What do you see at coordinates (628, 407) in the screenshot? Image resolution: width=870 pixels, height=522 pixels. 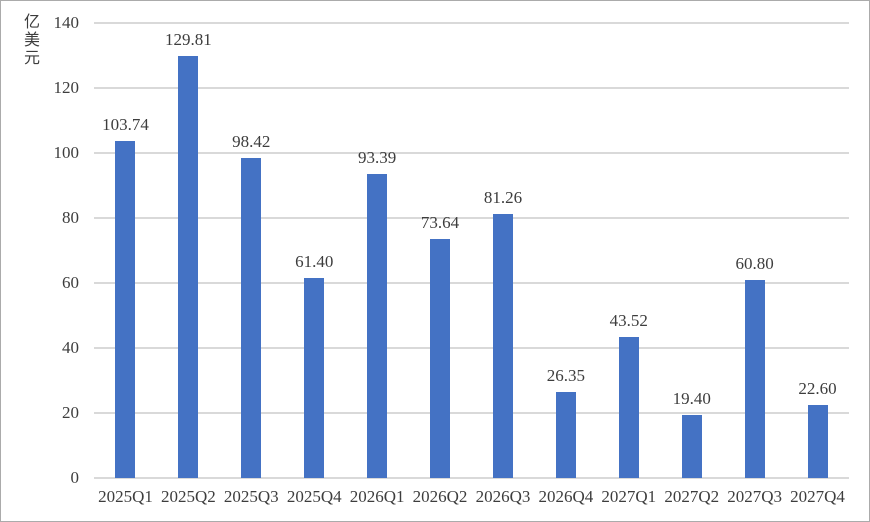 I see `bar-2027Q1` at bounding box center [628, 407].